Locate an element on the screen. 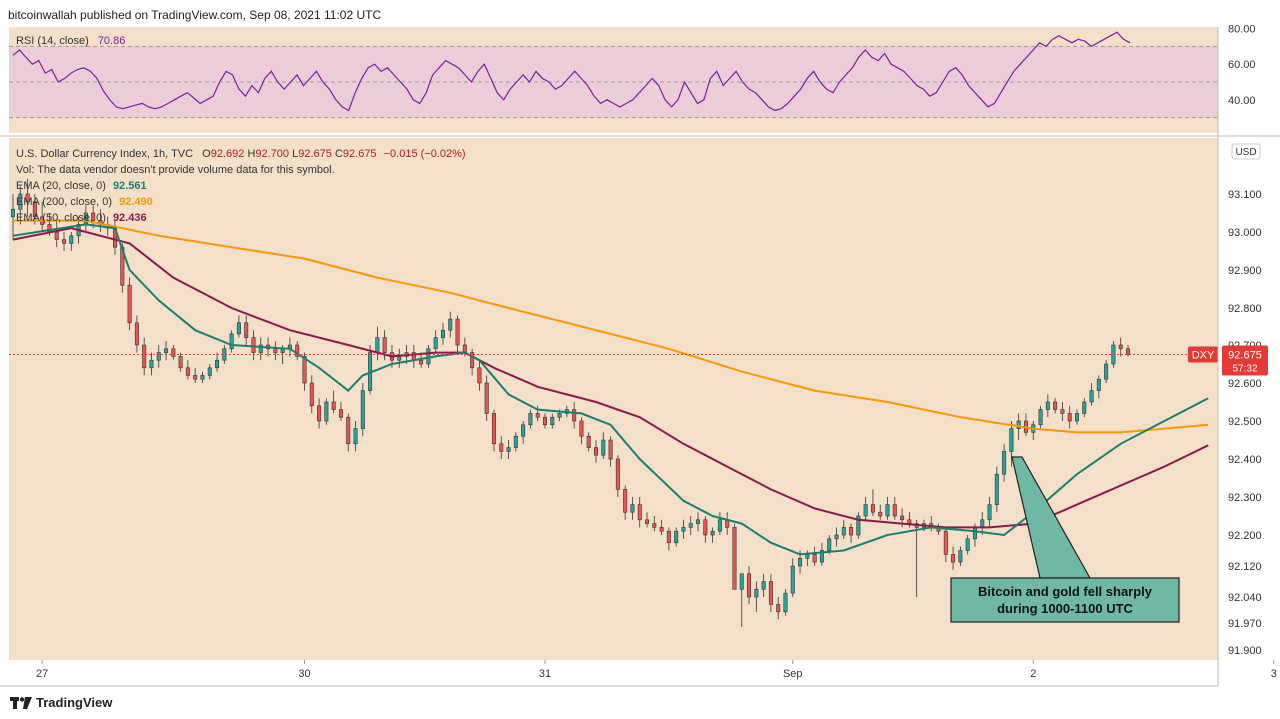  low-label: L is located at coordinates (295, 154).